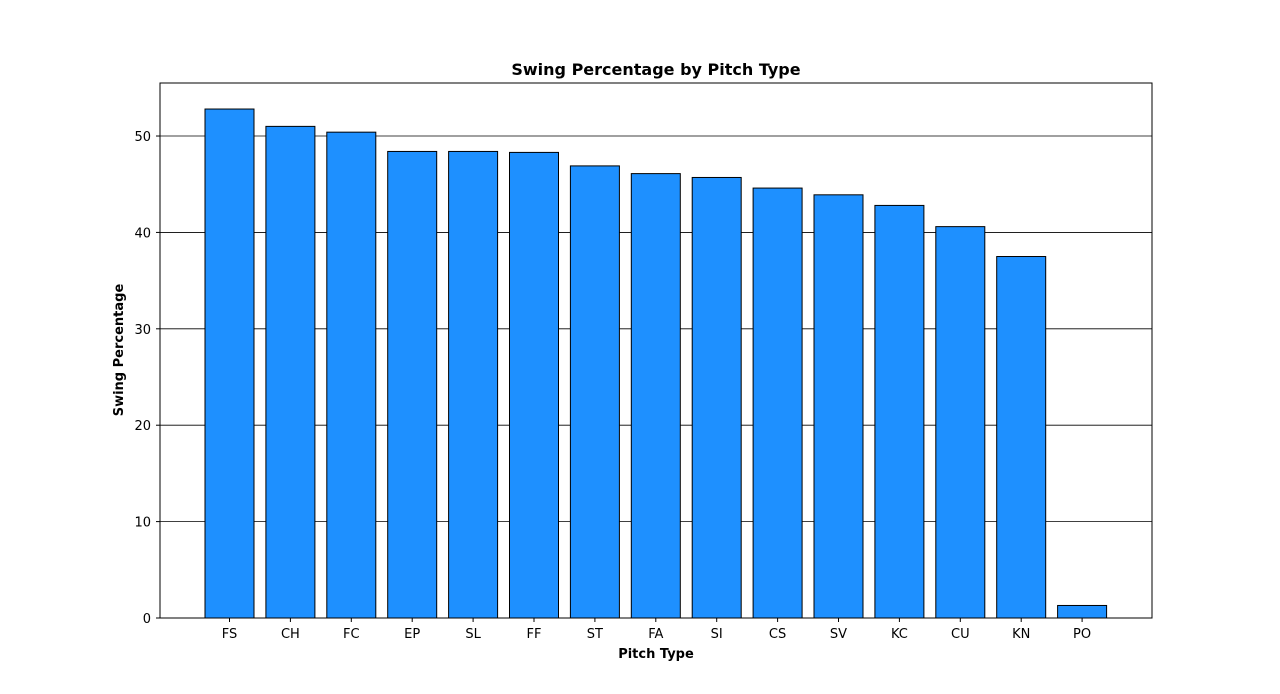 This screenshot has width=1280, height=694. What do you see at coordinates (594, 392) in the screenshot?
I see `bar-st` at bounding box center [594, 392].